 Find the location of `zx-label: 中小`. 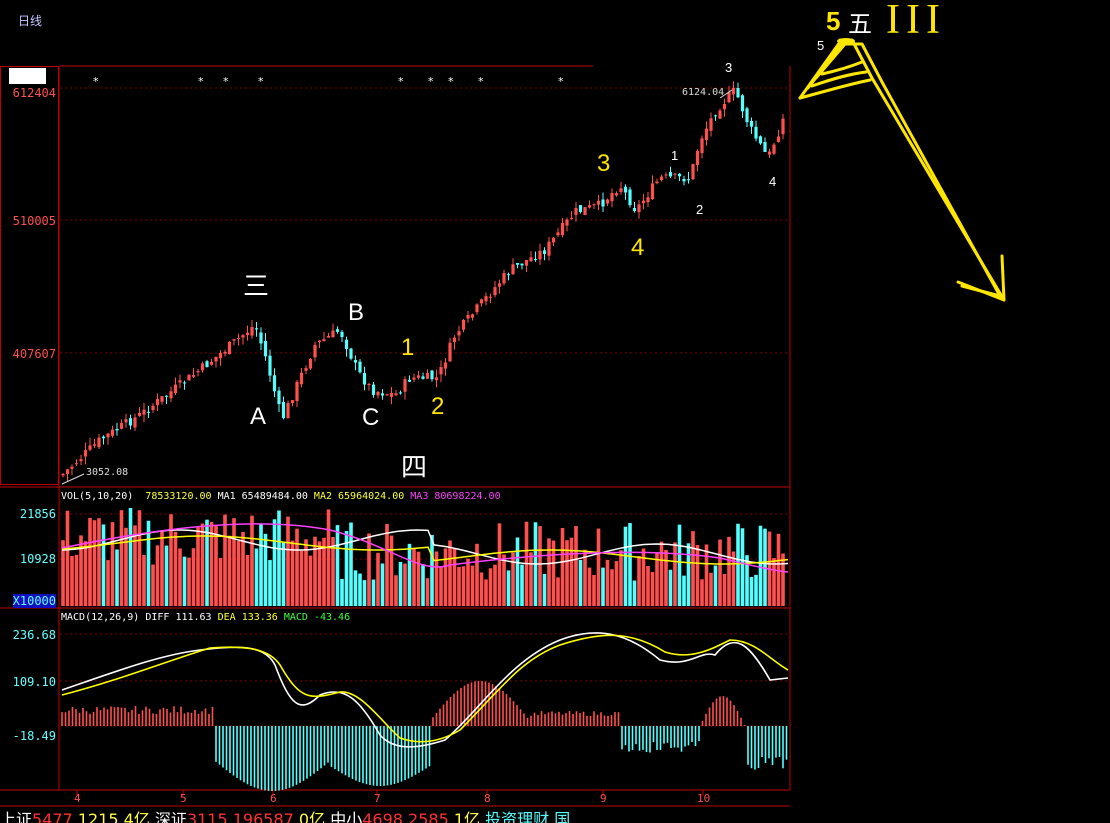

zx-label: 中小 is located at coordinates (346, 816).